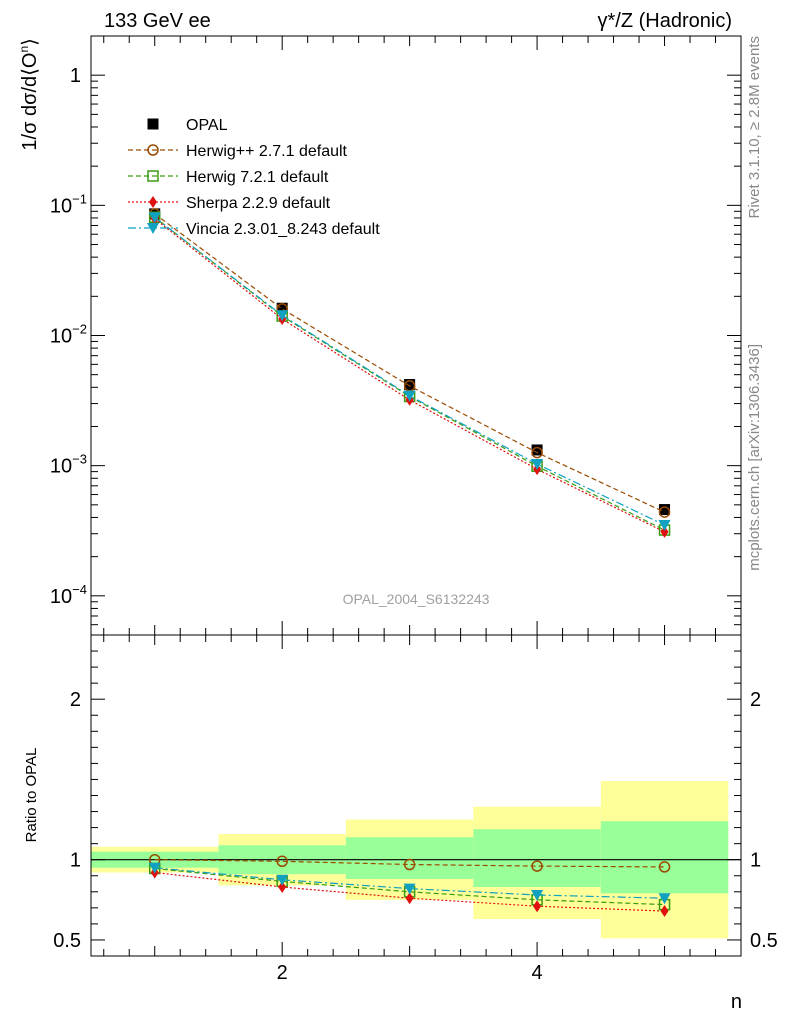  What do you see at coordinates (153, 176) in the screenshot?
I see `legend-marker-herwig7` at bounding box center [153, 176].